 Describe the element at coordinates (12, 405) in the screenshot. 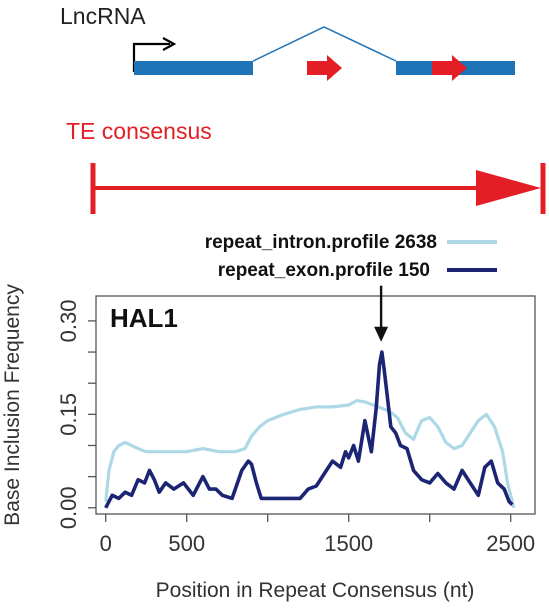

I see `y-axis-title: Base Inclusion Frequency` at that location.